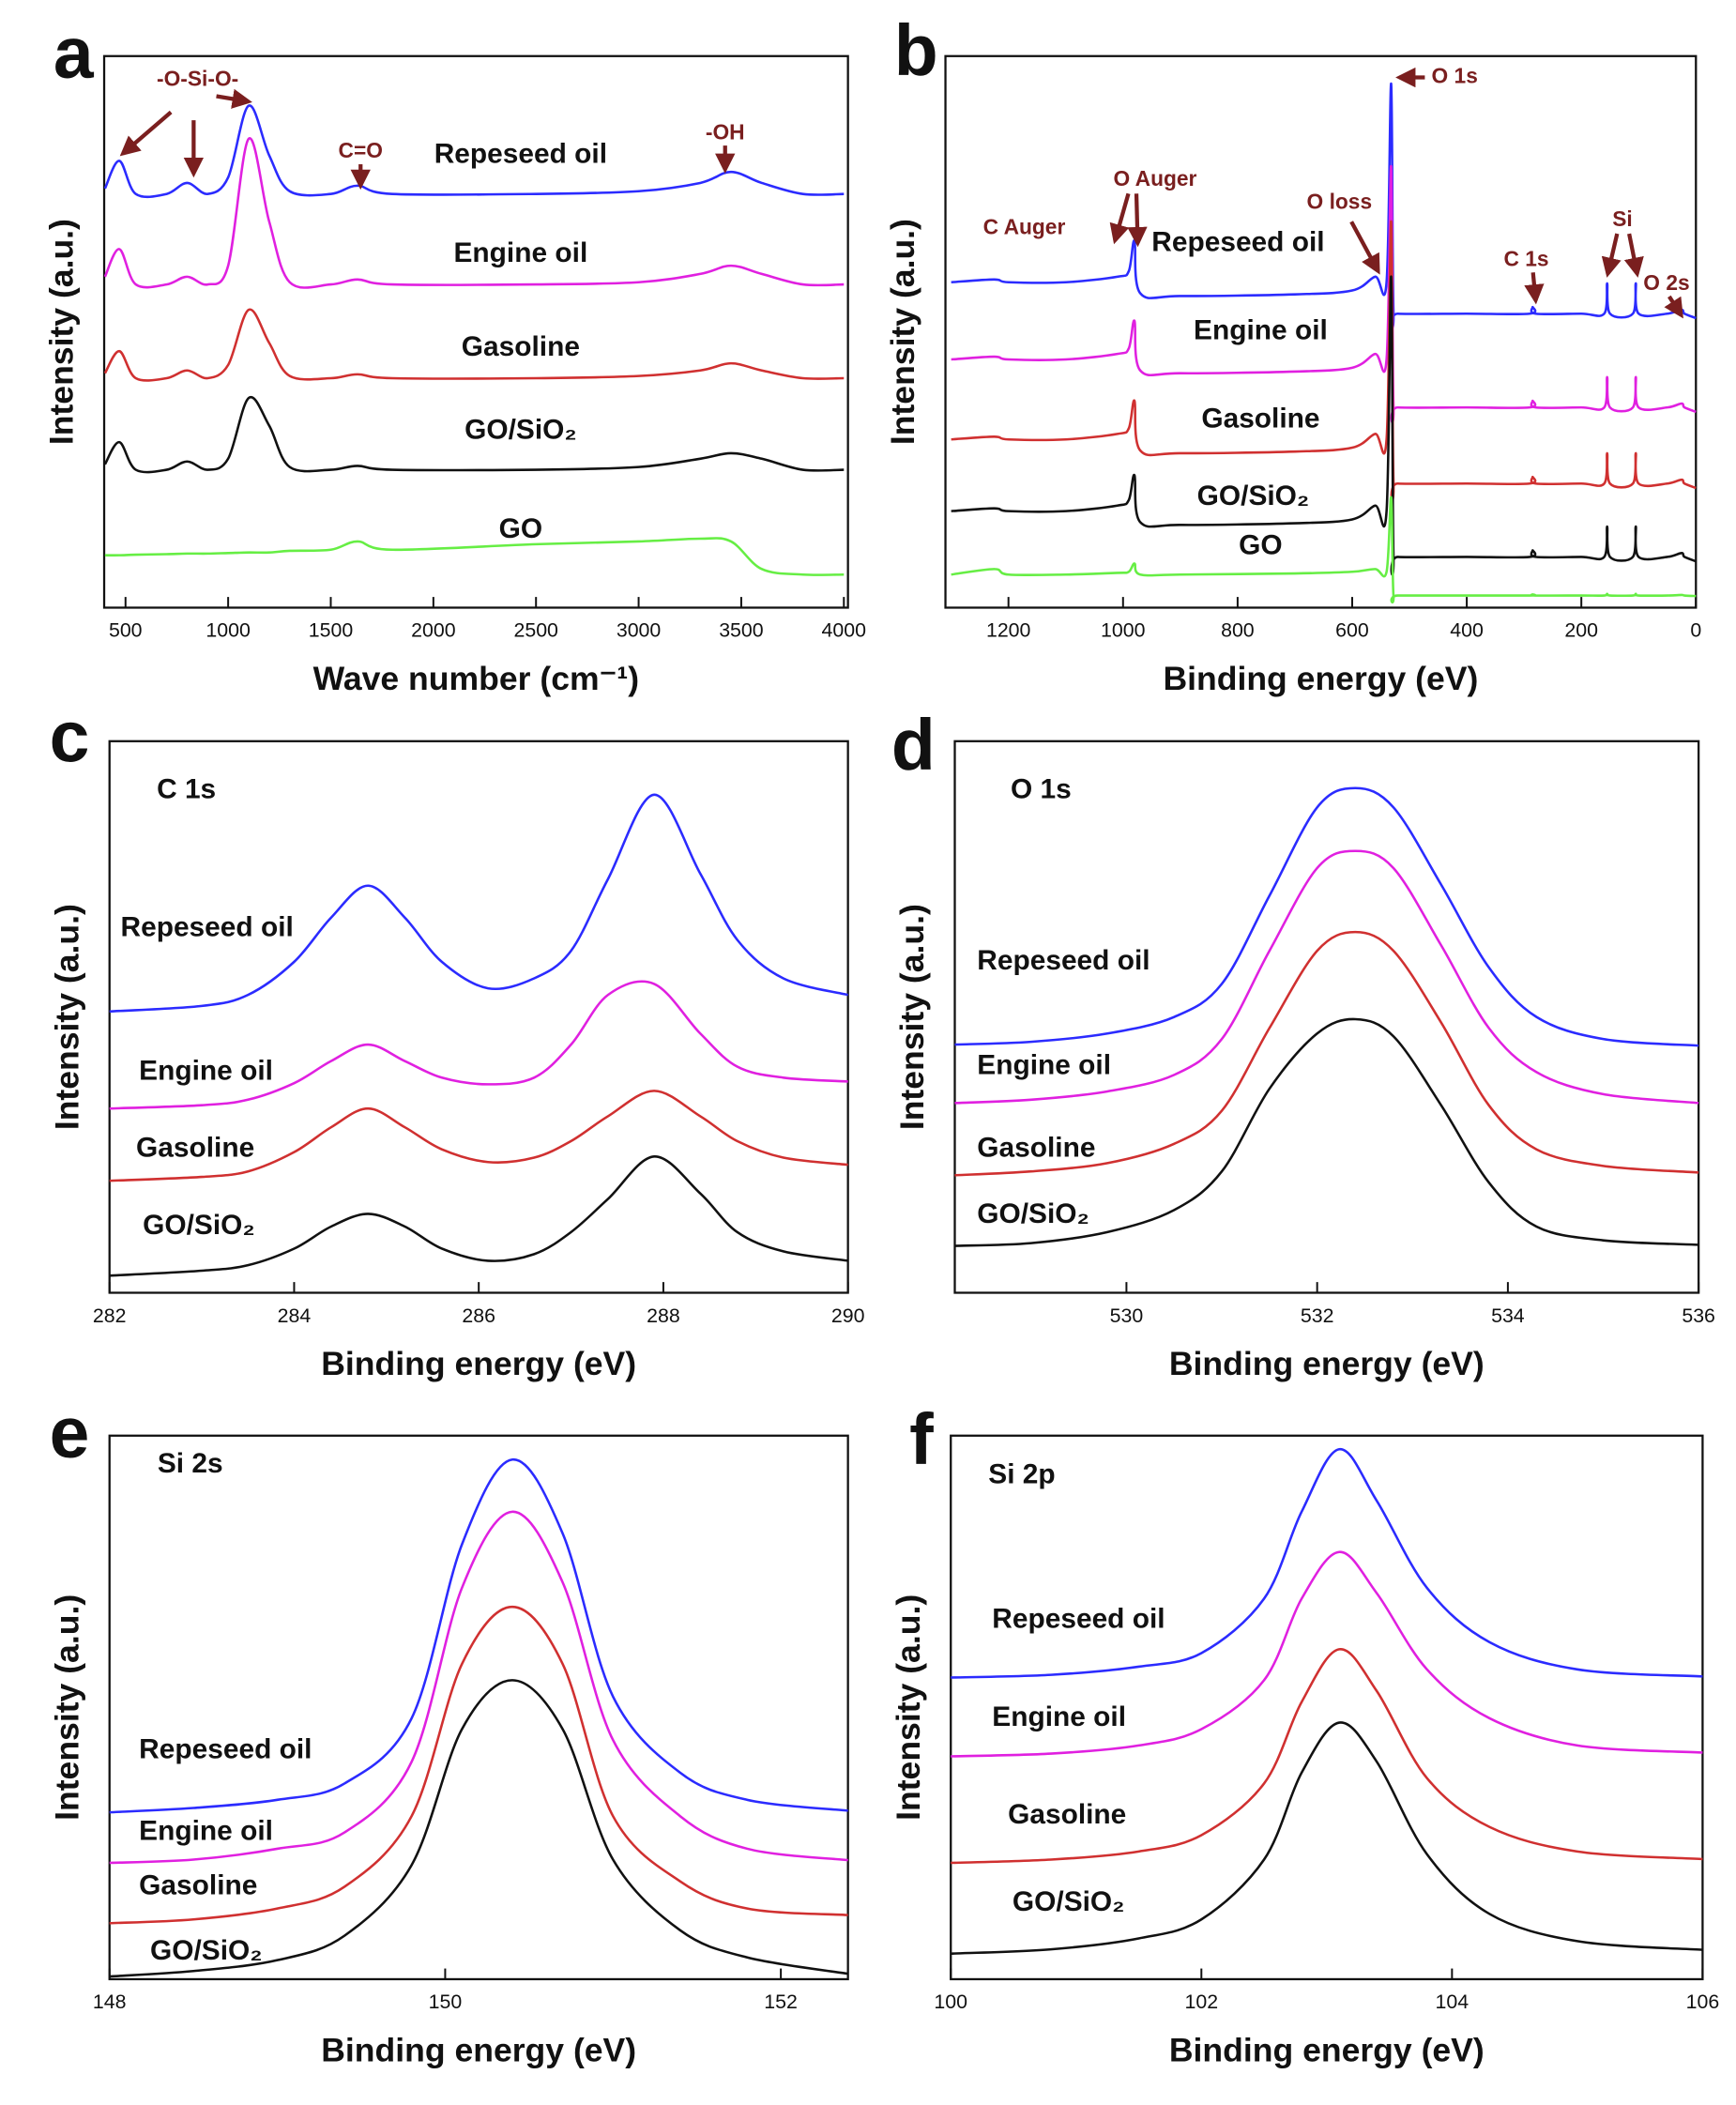  What do you see at coordinates (725, 131) in the screenshot?
I see `annotation: -OH` at bounding box center [725, 131].